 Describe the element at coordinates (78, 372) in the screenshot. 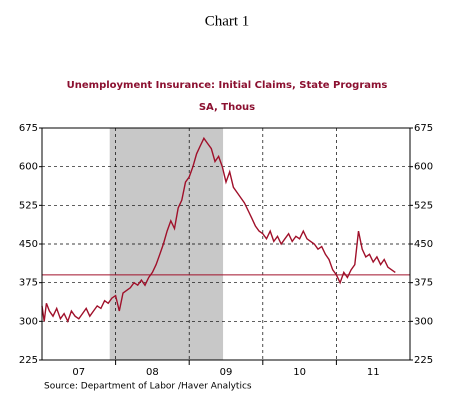

I see `x-tick-label: 07` at that location.